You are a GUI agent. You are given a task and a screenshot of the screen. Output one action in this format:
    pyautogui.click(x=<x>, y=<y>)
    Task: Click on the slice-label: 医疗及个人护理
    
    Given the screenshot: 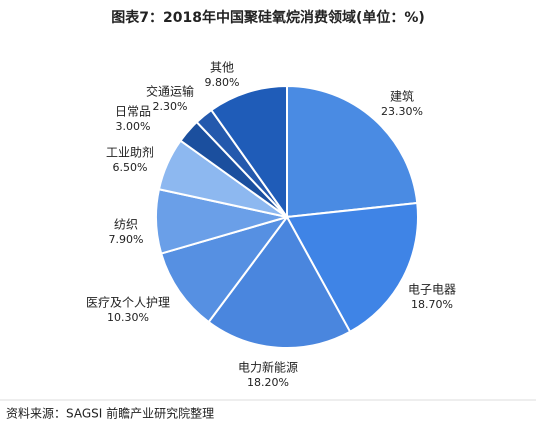 What is the action you would take?
    pyautogui.click(x=128, y=303)
    